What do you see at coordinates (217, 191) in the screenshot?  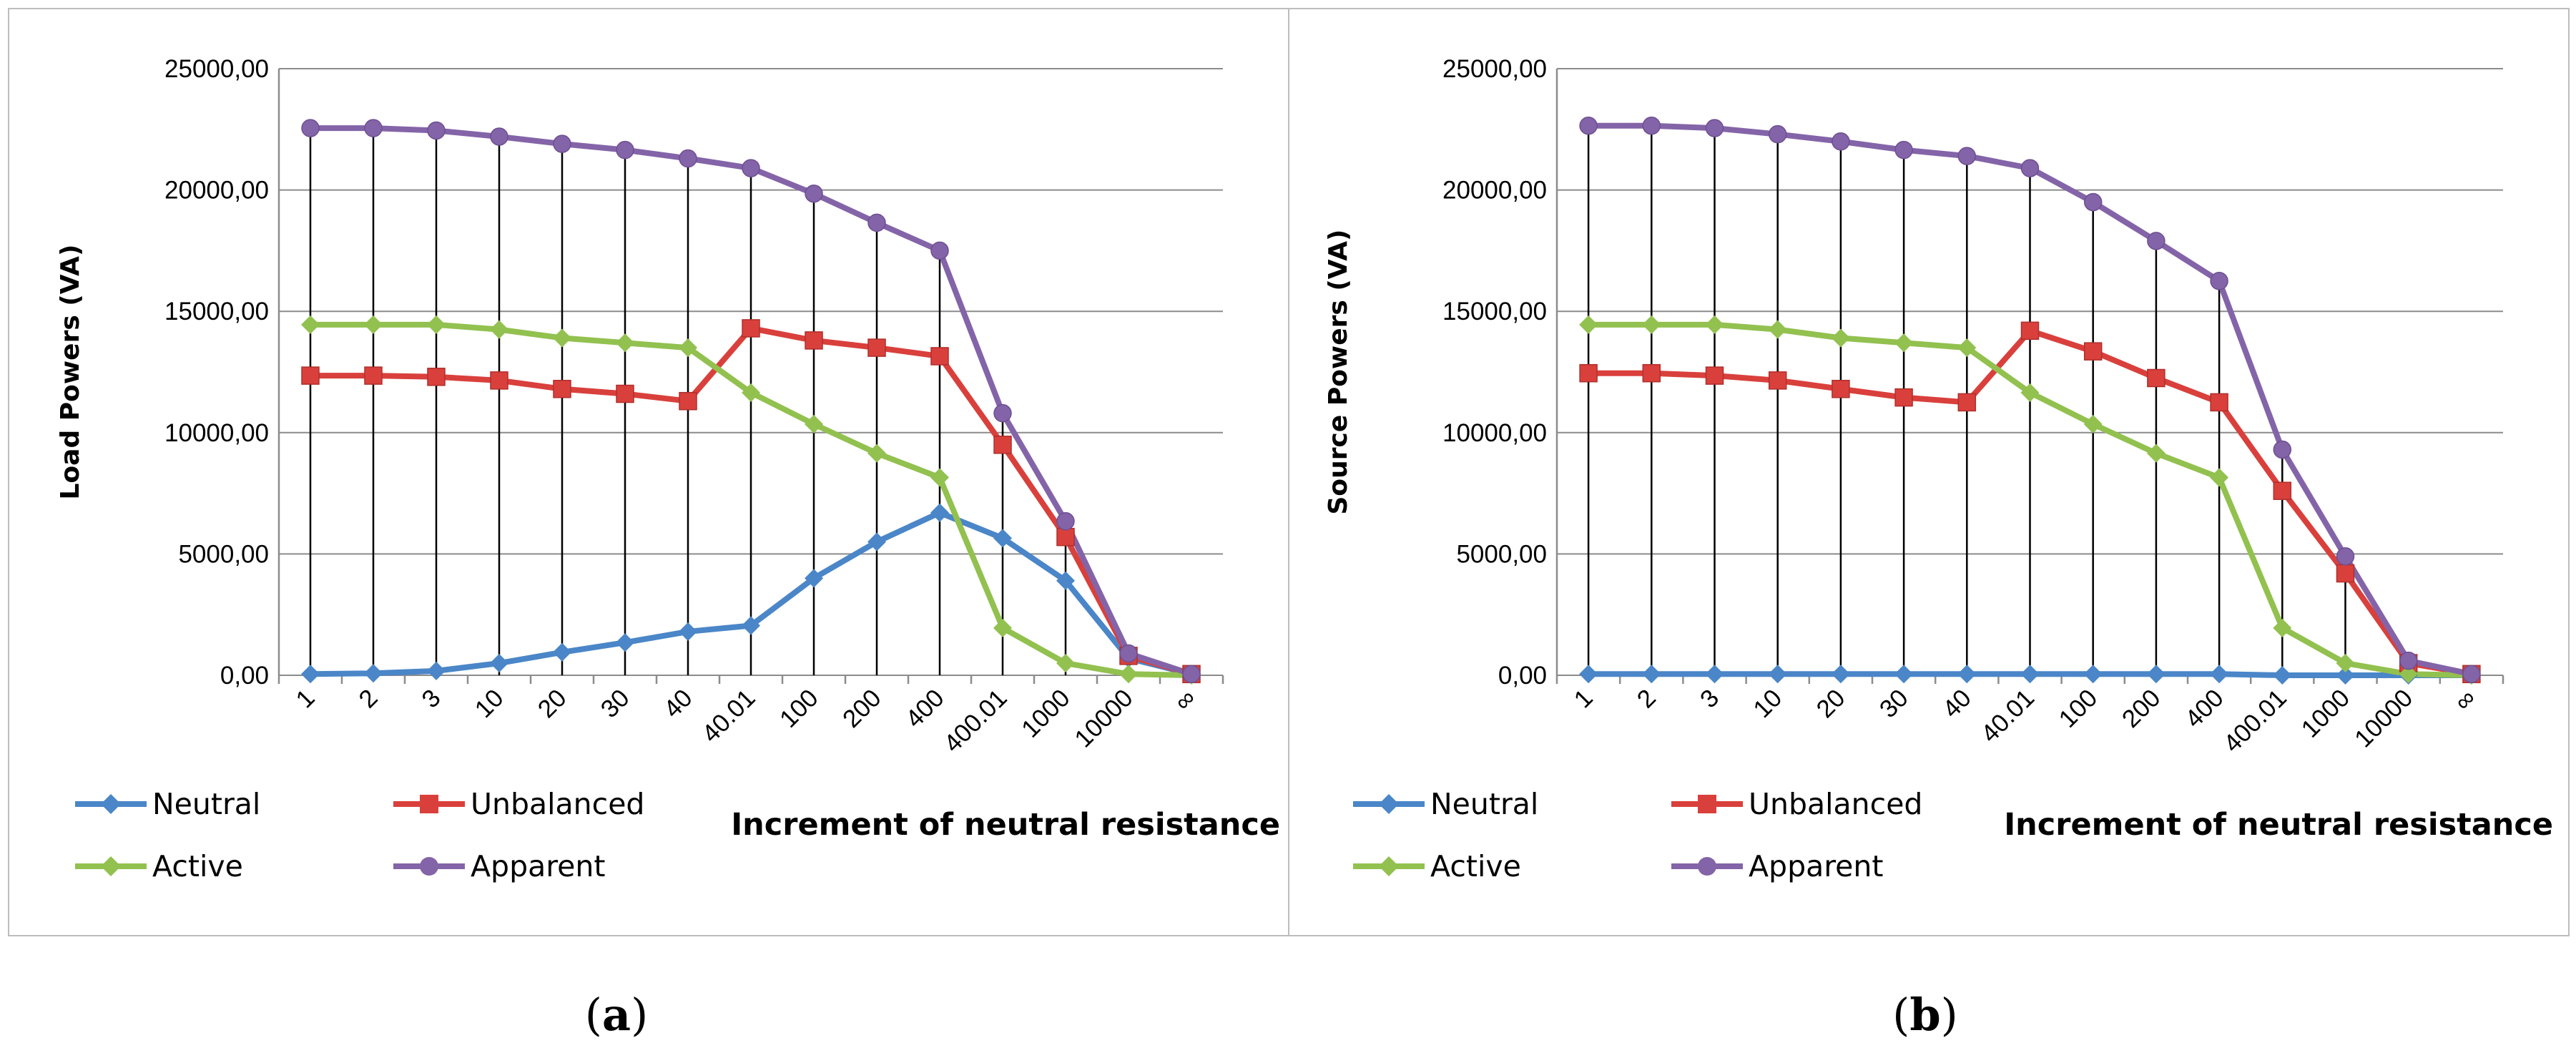 I see `y-tick-label: 20000,00` at bounding box center [217, 191].